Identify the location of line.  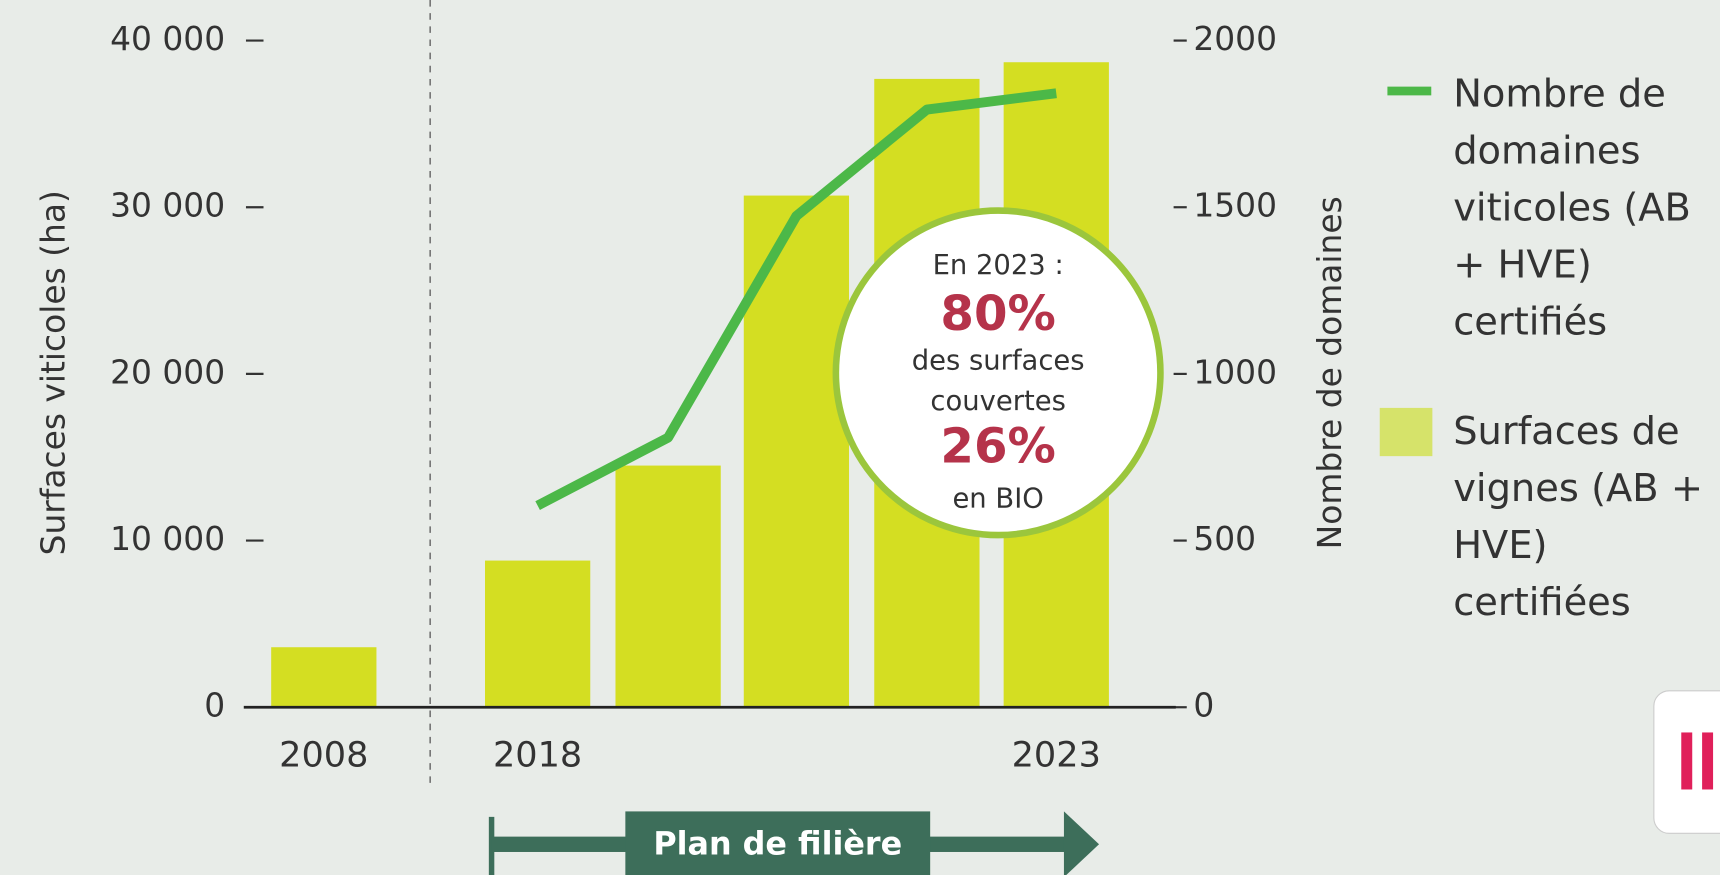
(796, 299).